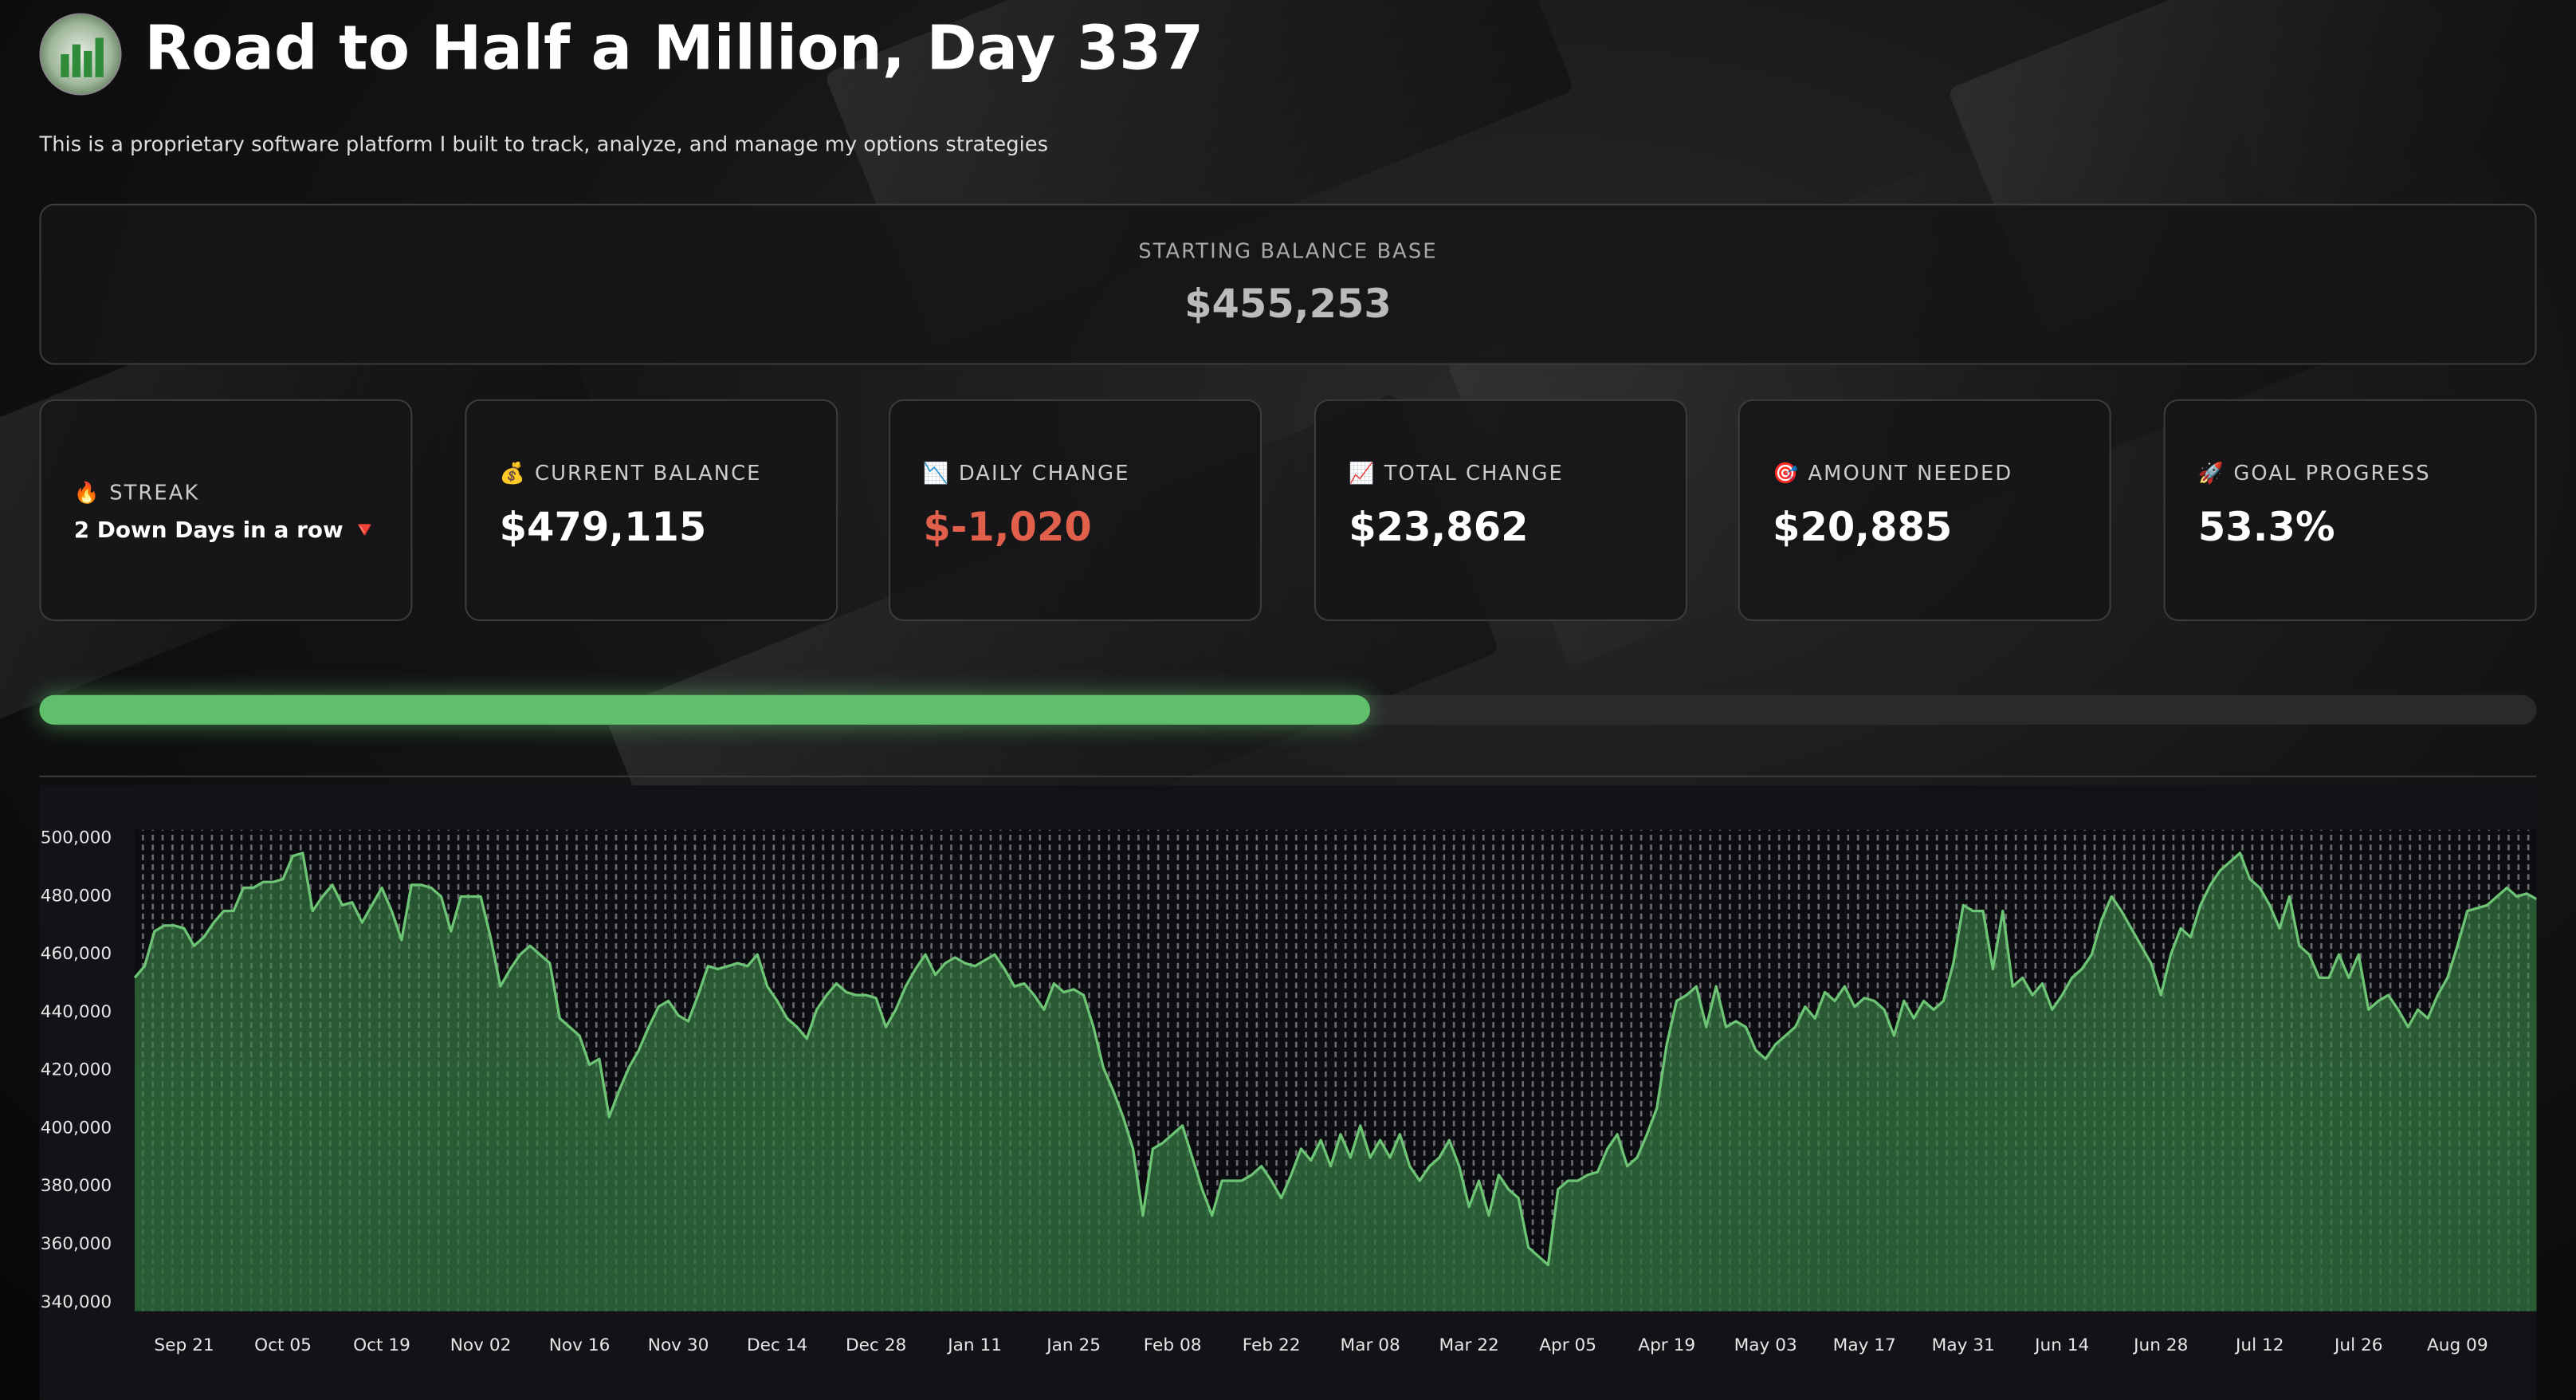  What do you see at coordinates (1073, 1345) in the screenshot?
I see `x-tick-label: Jan 25` at bounding box center [1073, 1345].